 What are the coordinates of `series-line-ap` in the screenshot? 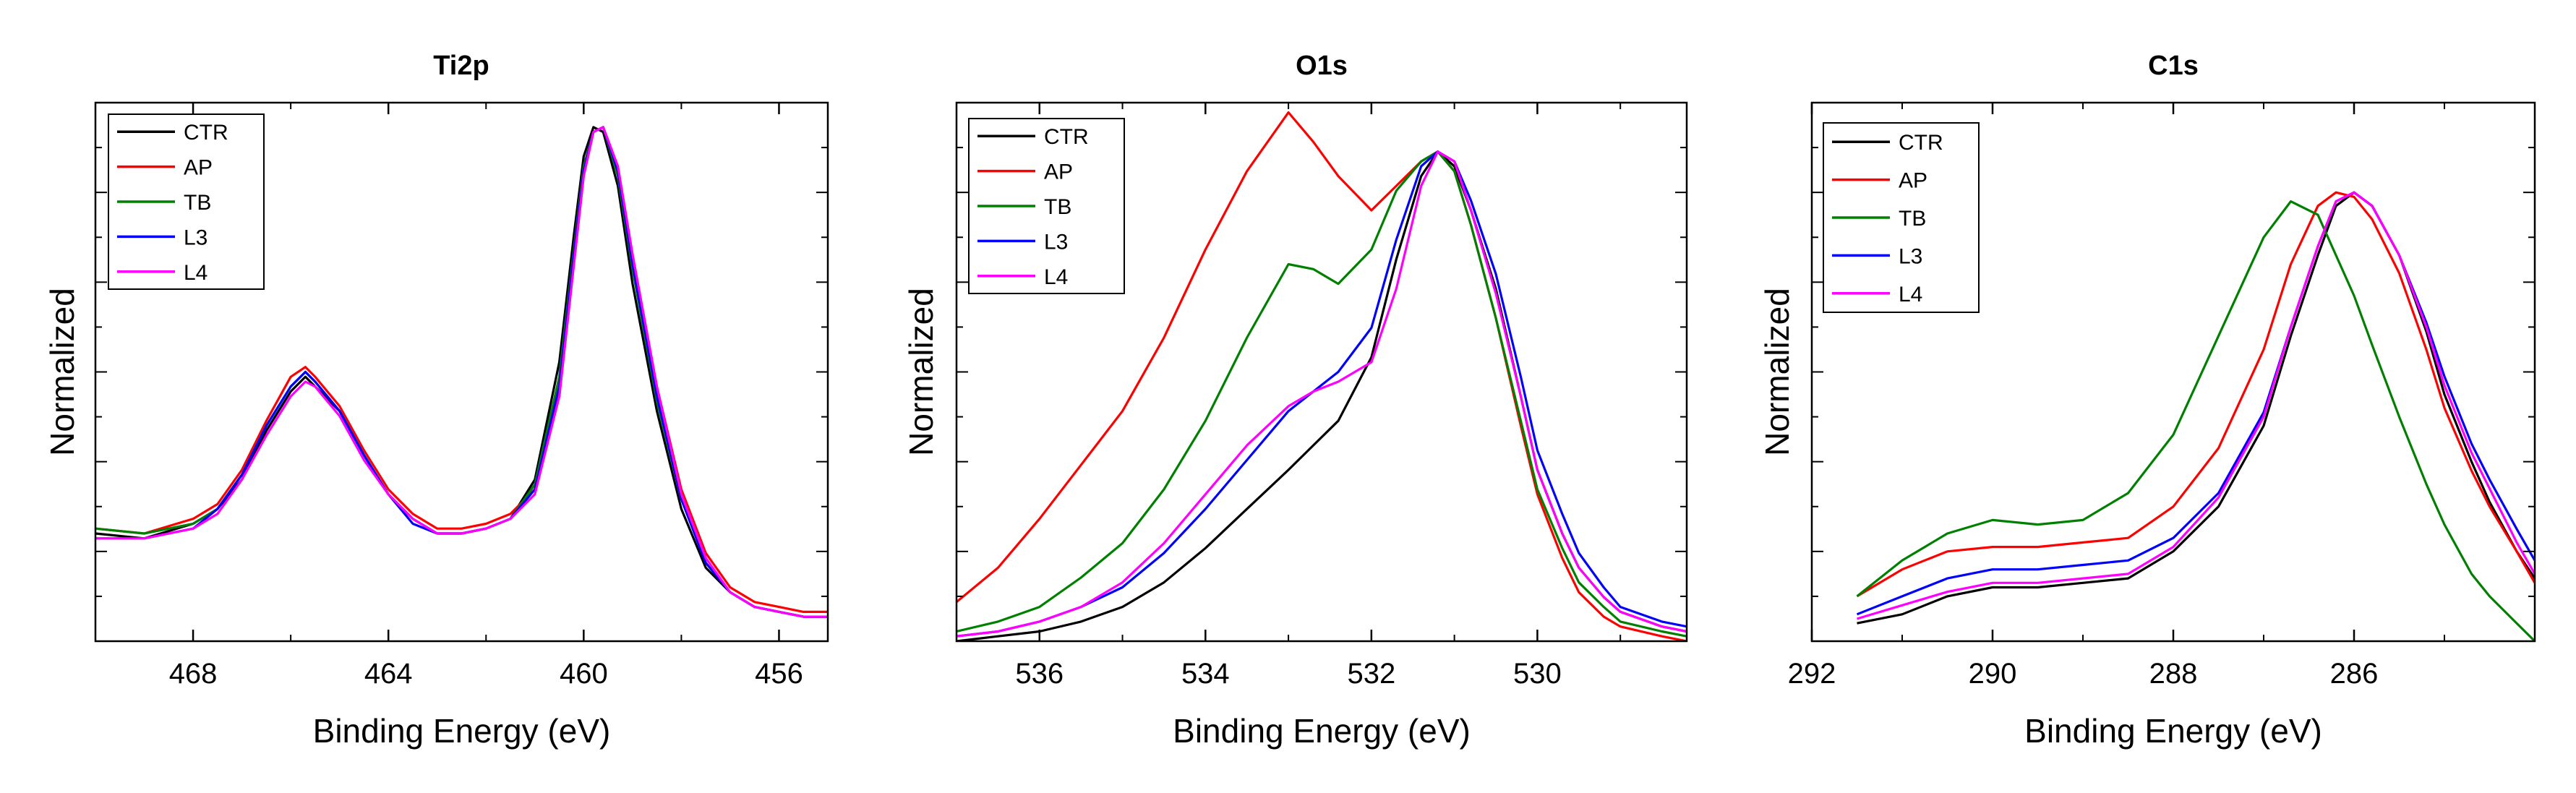 It's located at (2195, 394).